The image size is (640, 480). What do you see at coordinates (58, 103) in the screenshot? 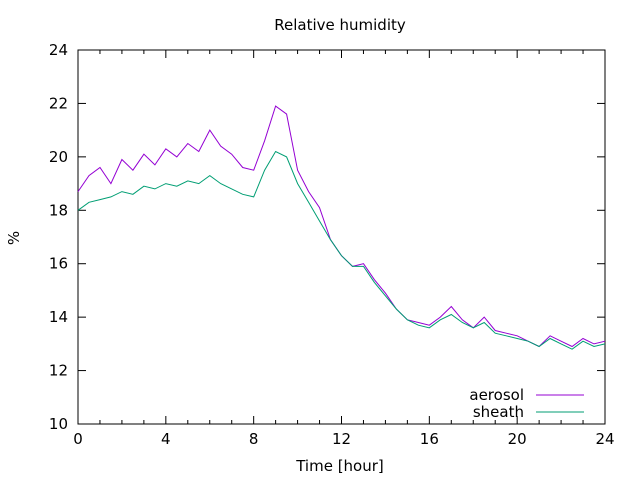
I see `y-tick-label: 22` at bounding box center [58, 103].